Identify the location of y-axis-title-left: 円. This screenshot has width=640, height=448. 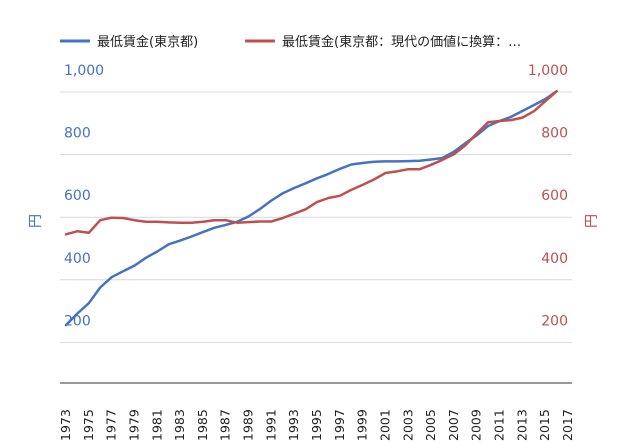
(36, 221).